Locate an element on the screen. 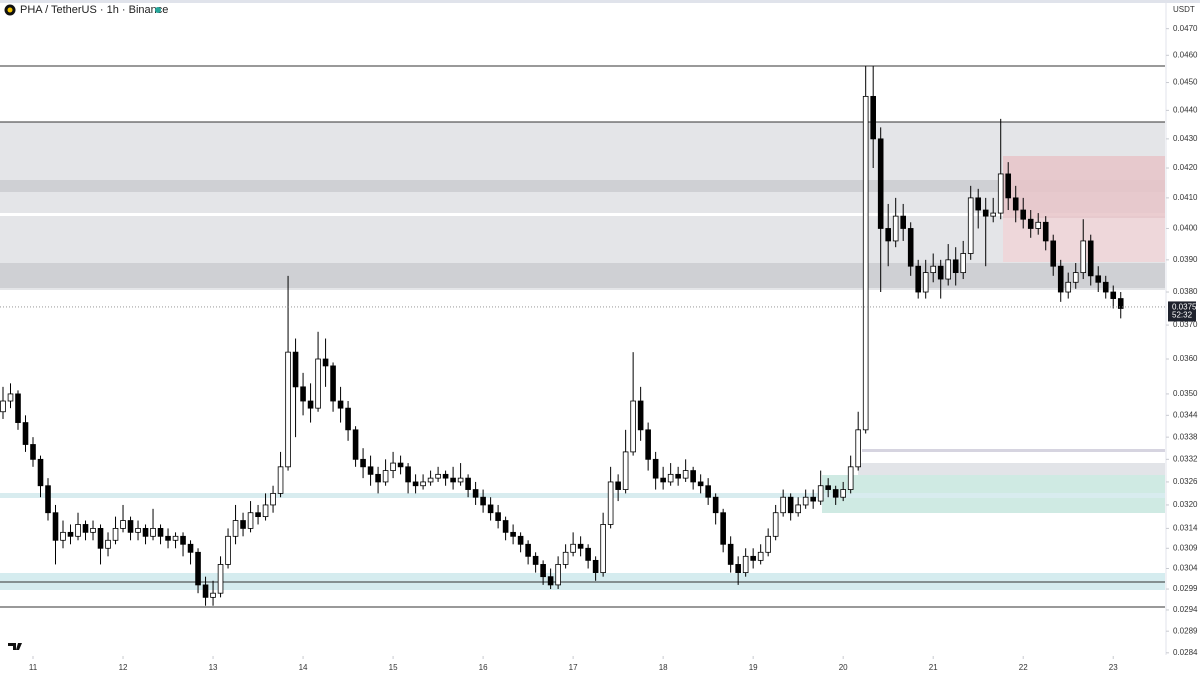 This screenshot has width=1200, height=675. y-axis-label: USDT is located at coordinates (1184, 9).